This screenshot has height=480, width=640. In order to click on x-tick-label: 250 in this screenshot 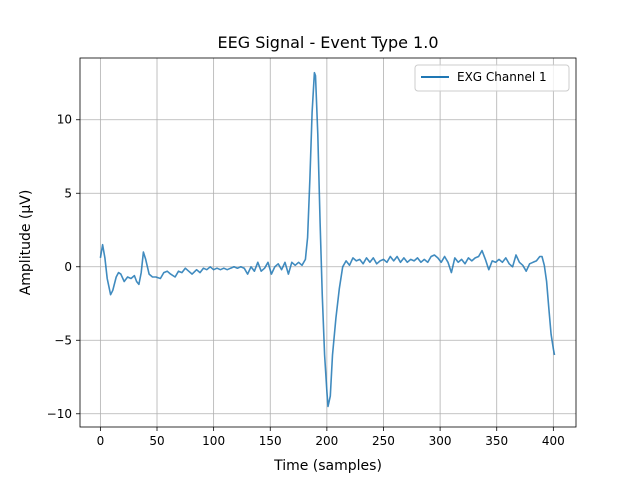, I will do `click(383, 441)`.